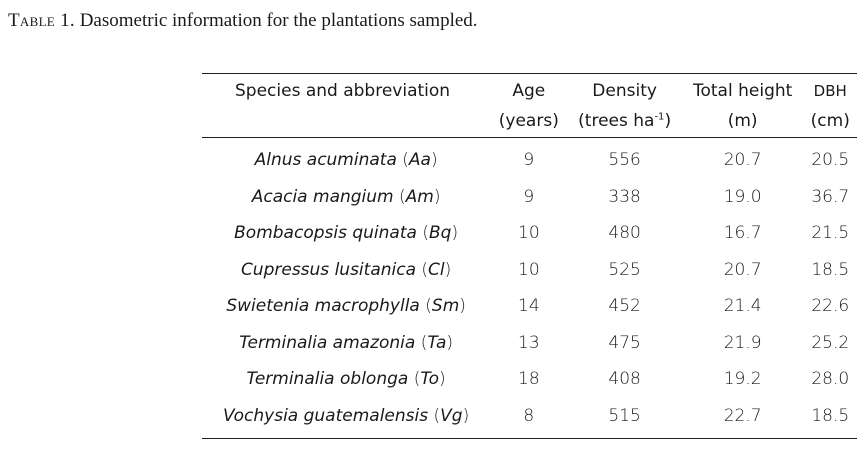 The height and width of the screenshot is (460, 866). I want to click on species-name: Alnus acuminata, so click(325, 160).